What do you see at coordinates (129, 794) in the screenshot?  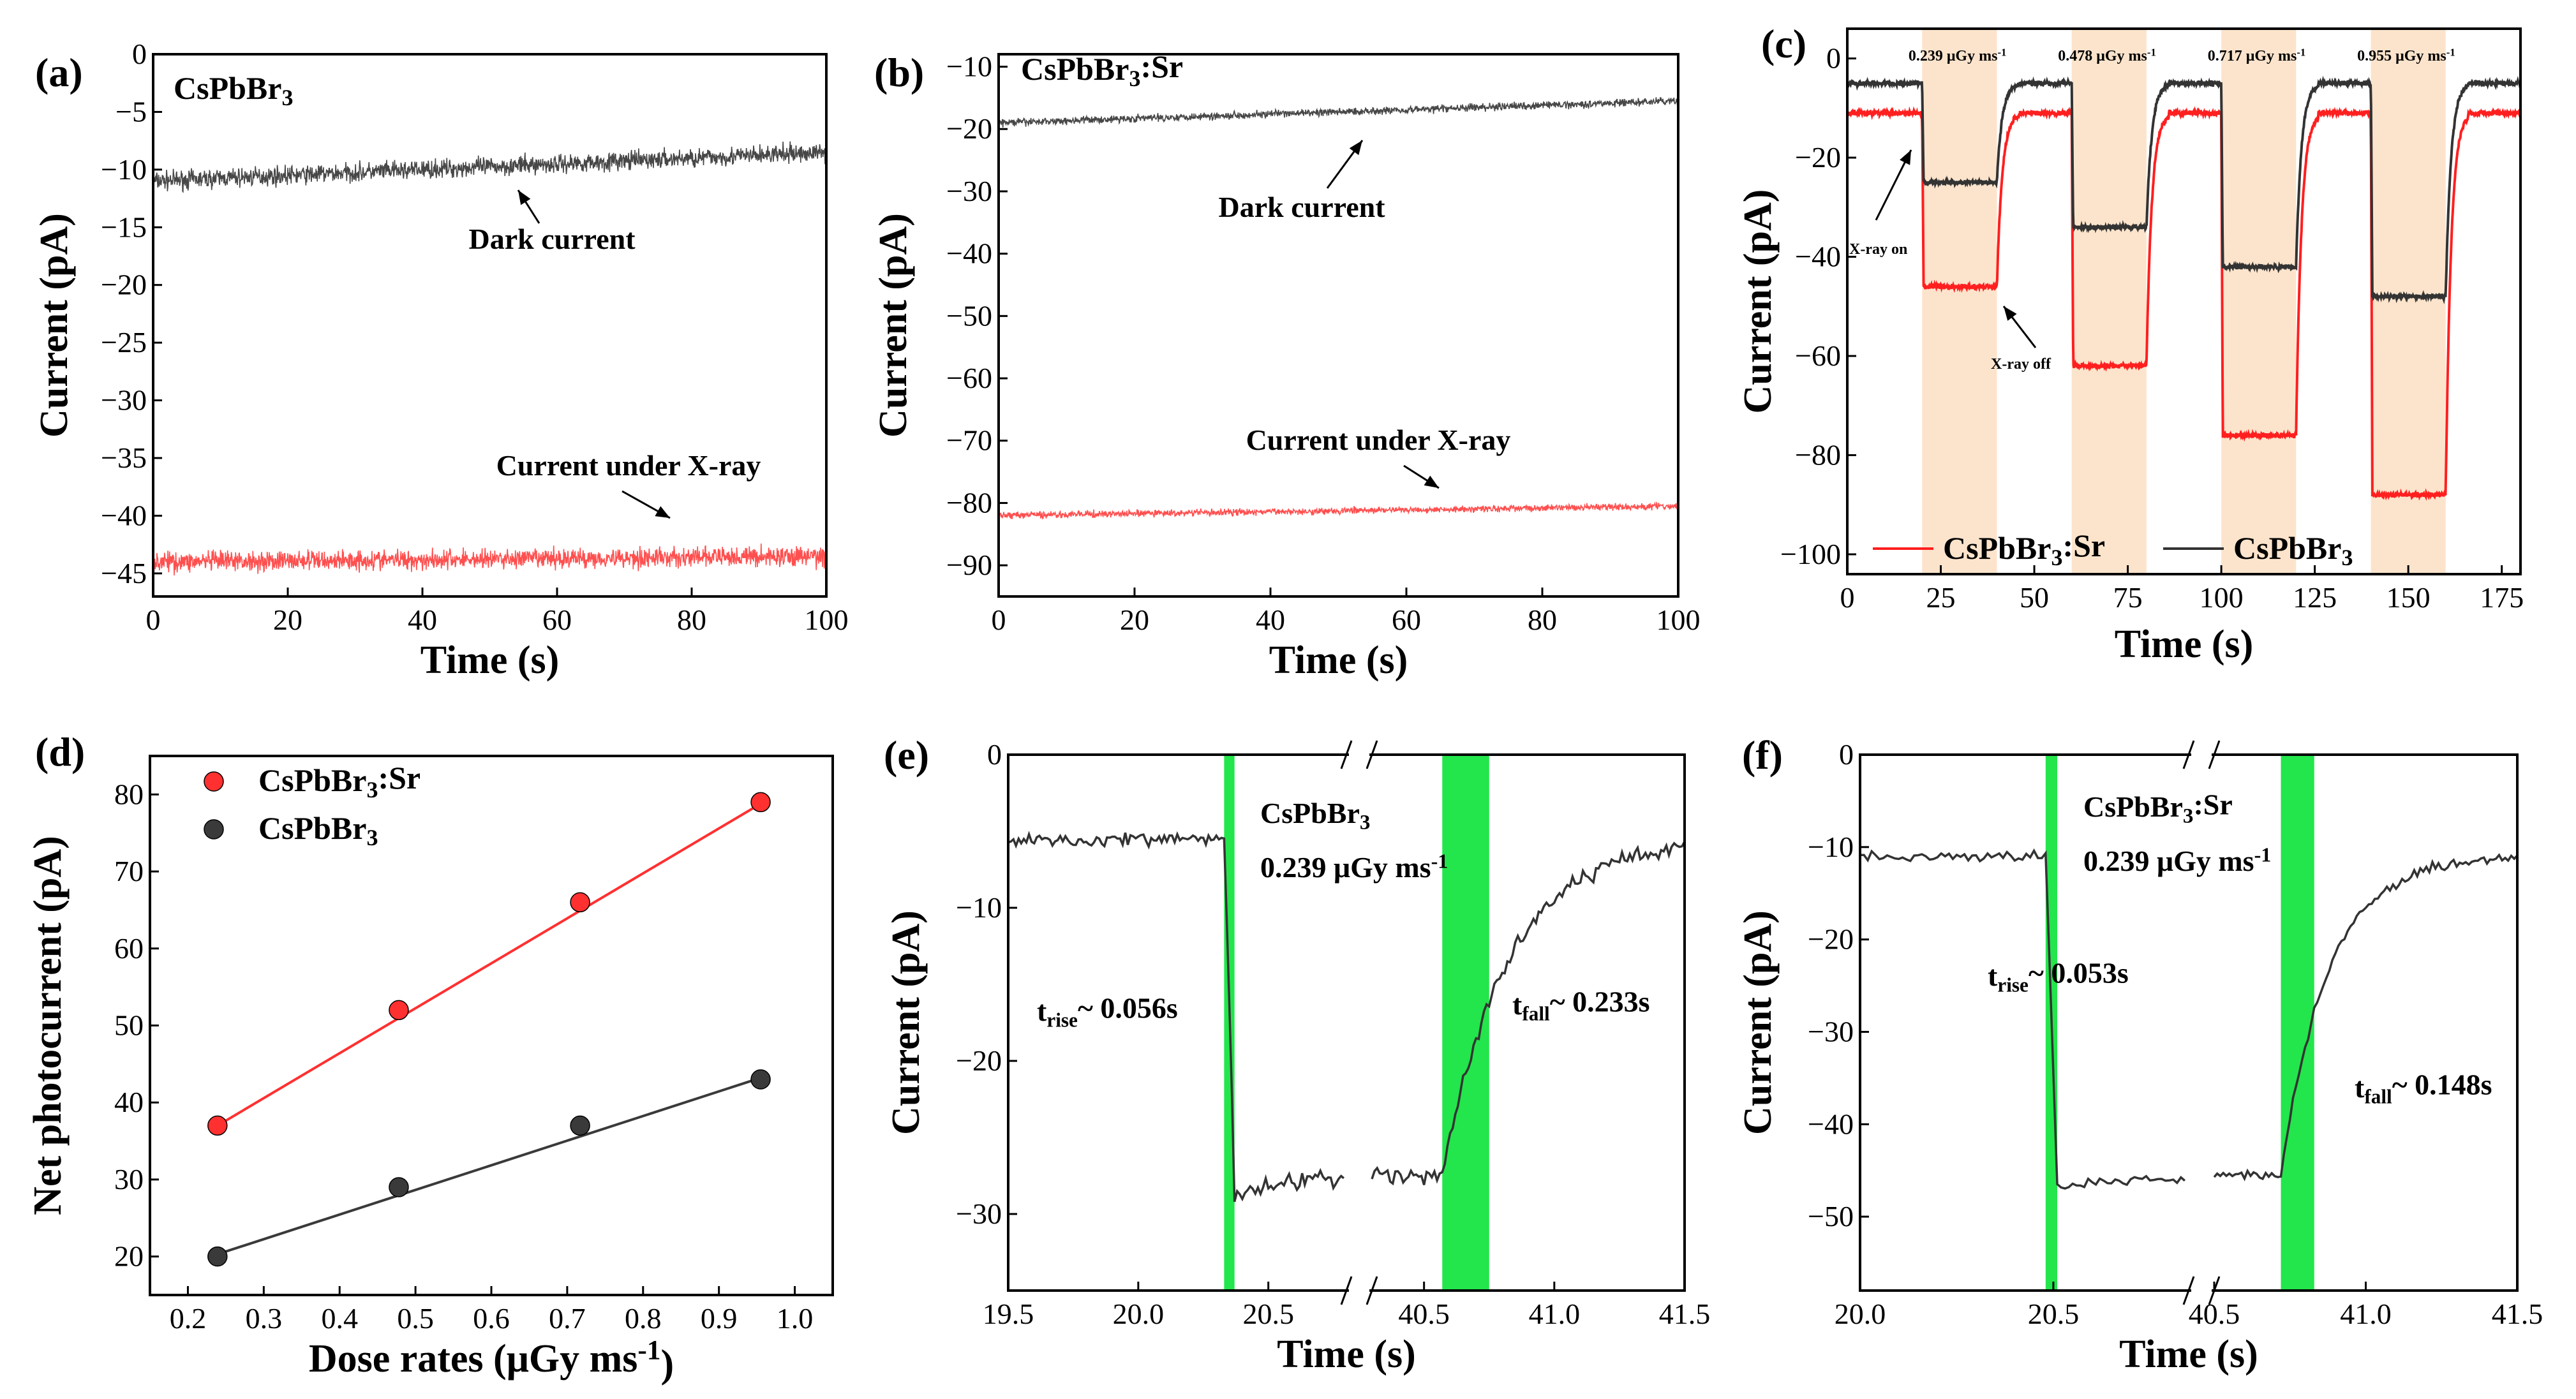 I see `d-ytick-label: 80` at bounding box center [129, 794].